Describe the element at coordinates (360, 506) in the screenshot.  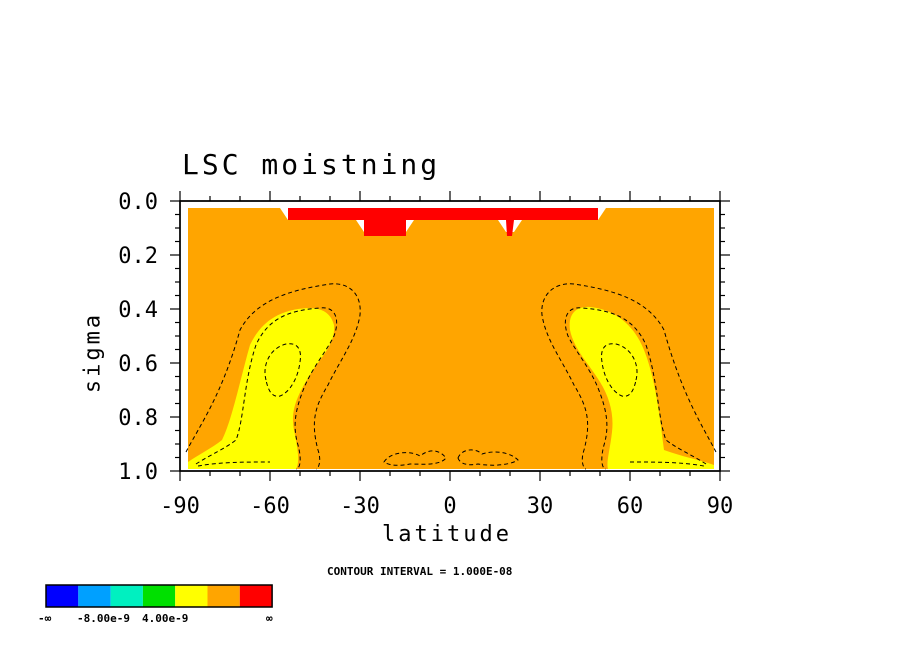
I see `x-tick-label: -30` at that location.